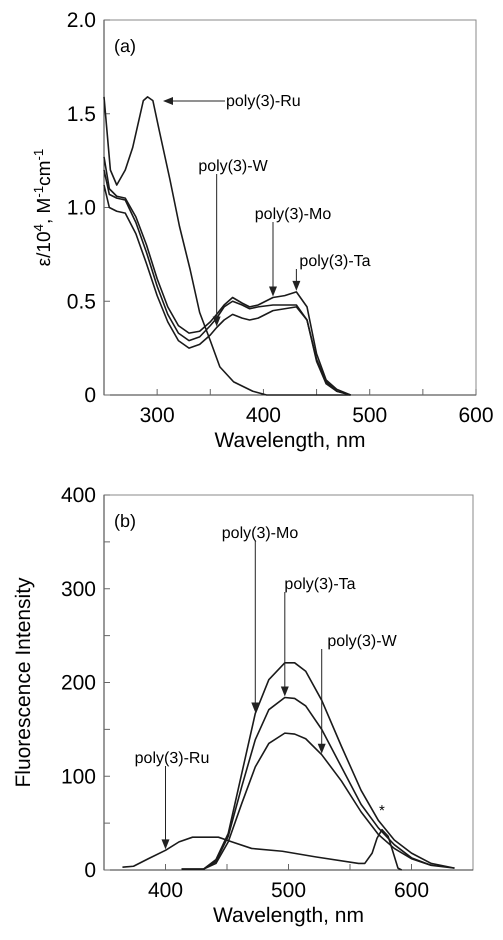 The width and height of the screenshot is (503, 940). Describe the element at coordinates (157, 415) in the screenshot. I see `x-tick-label: 300` at that location.